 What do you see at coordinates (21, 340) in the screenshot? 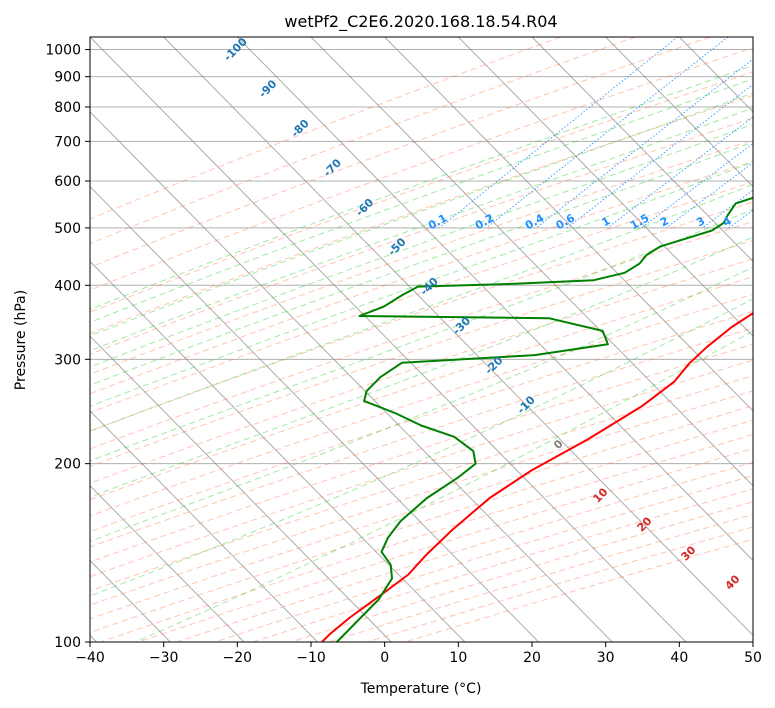
I see `y-axis-label: Pressure (hPa)` at bounding box center [21, 340].